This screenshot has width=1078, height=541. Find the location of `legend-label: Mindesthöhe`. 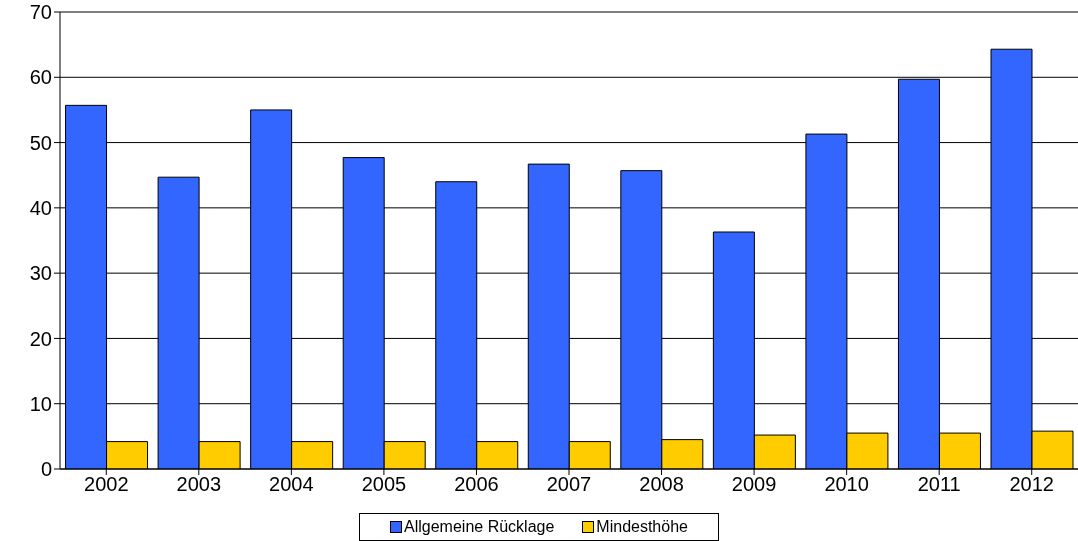

legend-label: Mindesthöhe is located at coordinates (641, 527).